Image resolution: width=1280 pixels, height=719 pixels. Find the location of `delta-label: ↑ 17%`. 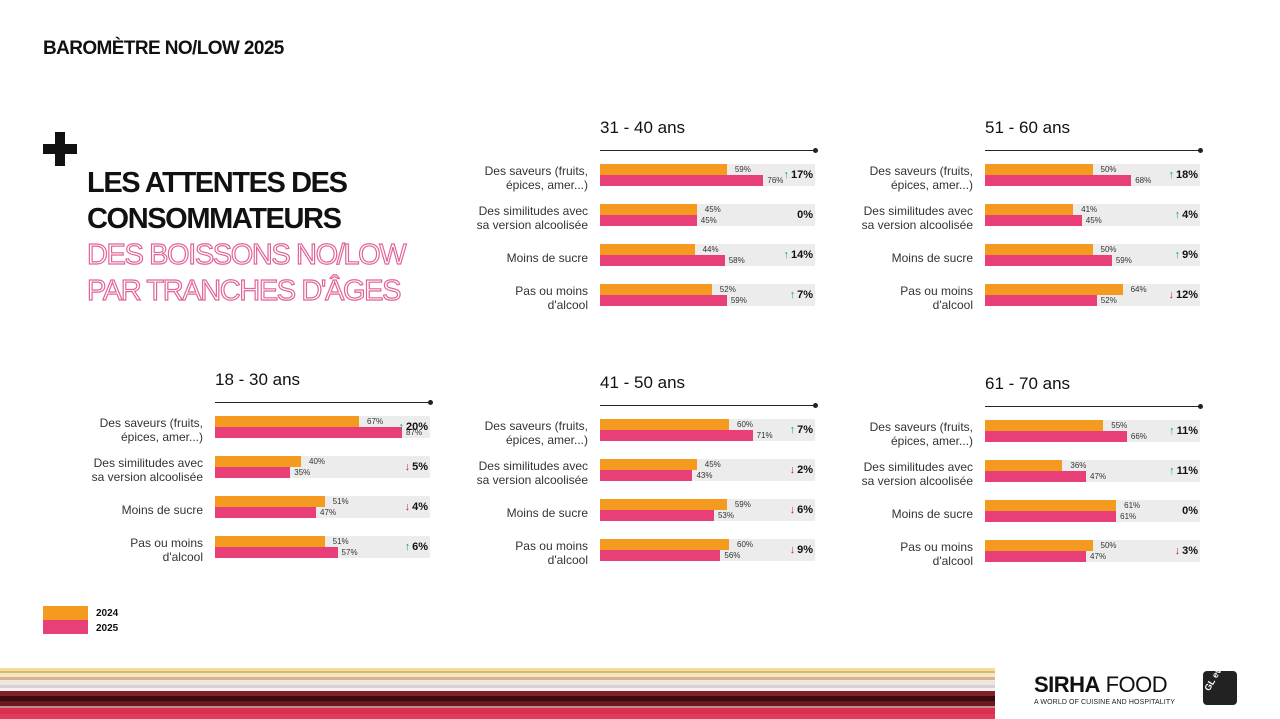

delta-label: ↑ 17% is located at coordinates (798, 175).